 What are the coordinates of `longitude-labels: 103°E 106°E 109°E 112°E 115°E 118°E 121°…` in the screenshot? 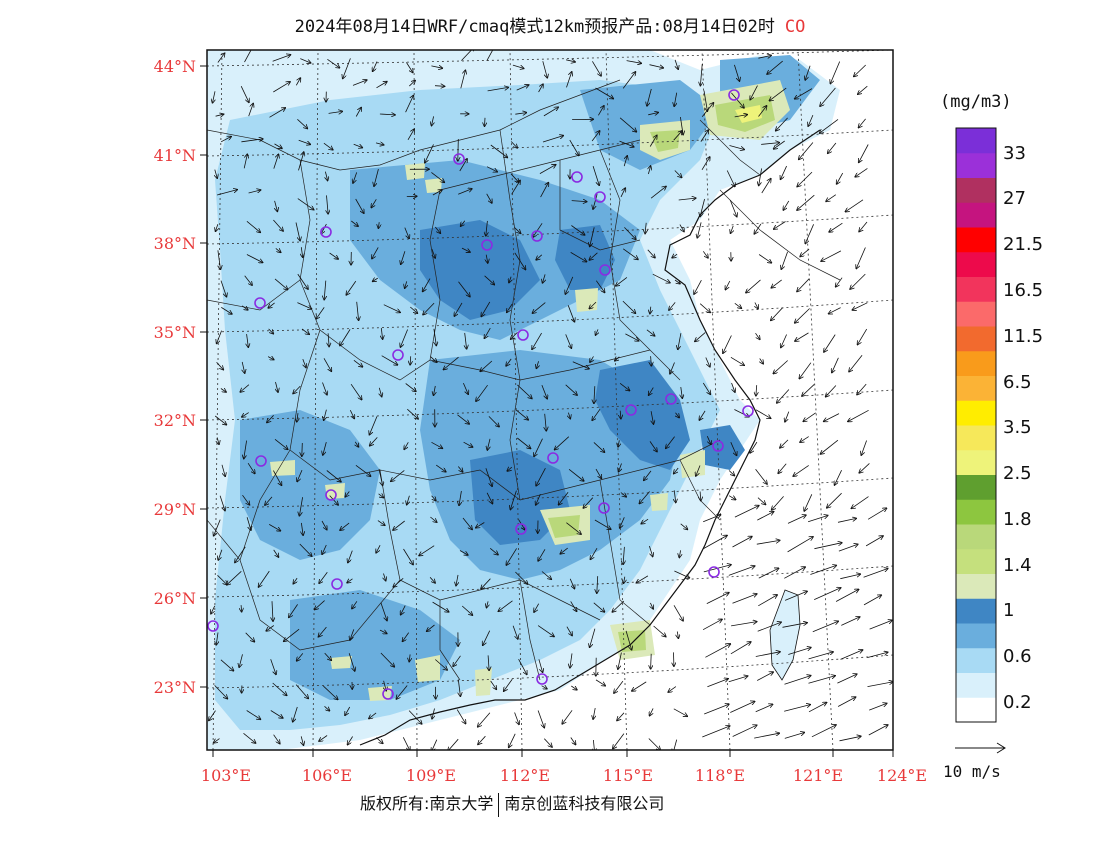 It's located at (564, 775).